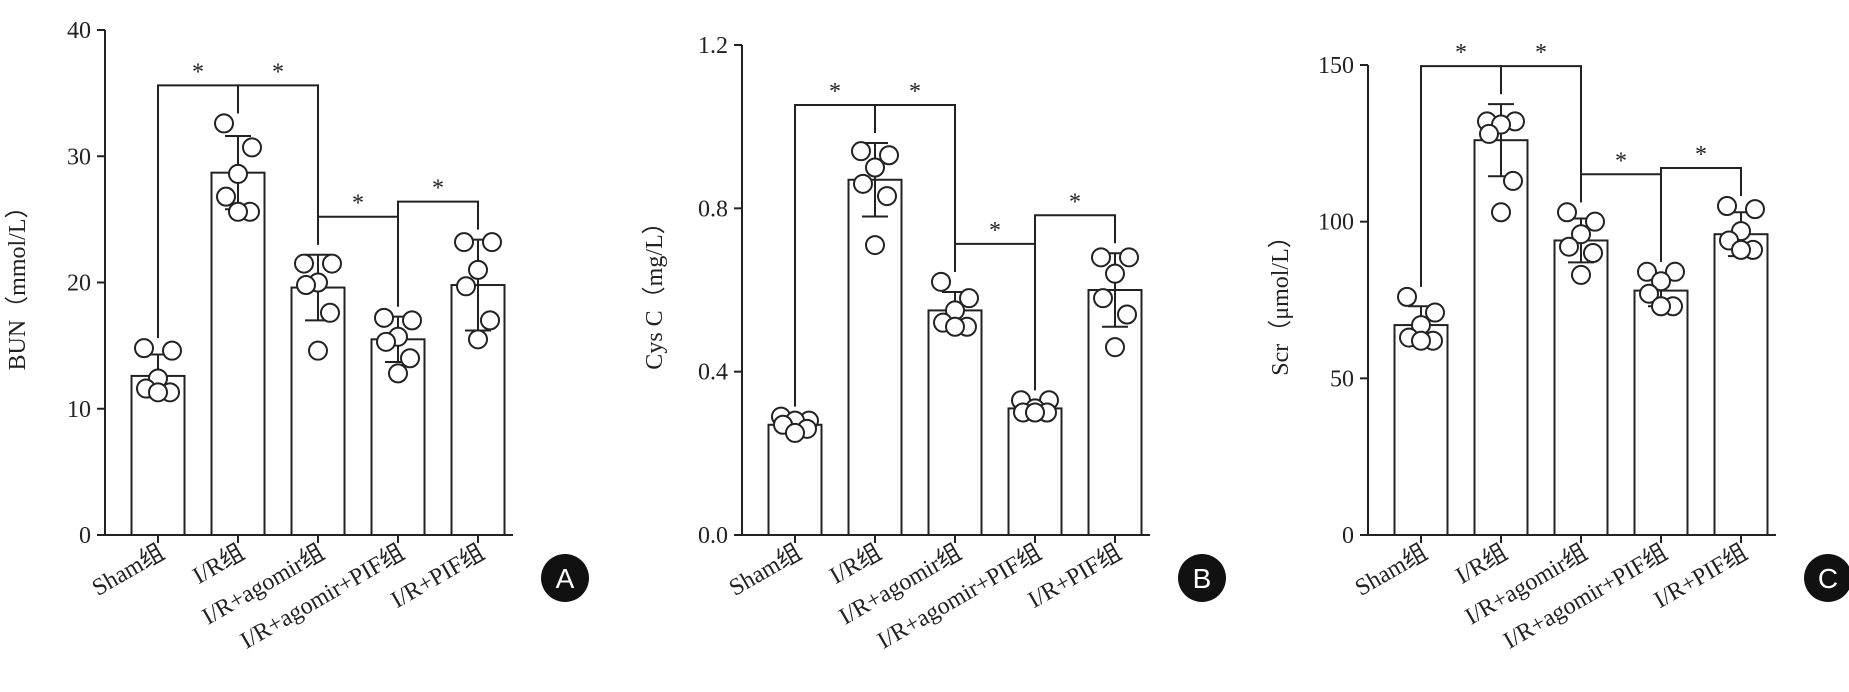  I want to click on y-tick-label: 40, so click(79, 31).